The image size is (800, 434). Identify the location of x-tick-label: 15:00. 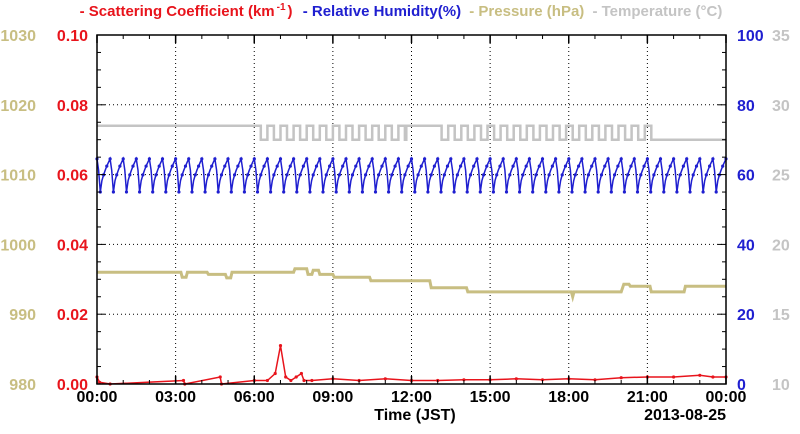
(490, 397).